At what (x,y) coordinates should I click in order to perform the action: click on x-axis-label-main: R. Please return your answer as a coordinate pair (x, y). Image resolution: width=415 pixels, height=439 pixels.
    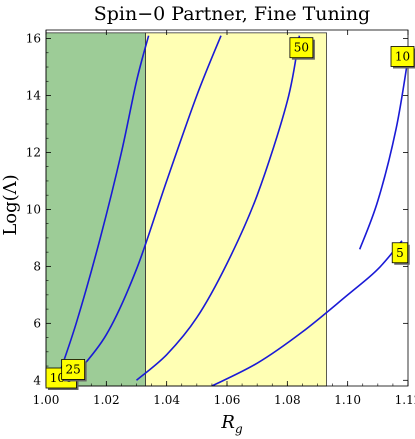
    Looking at the image, I should click on (227, 422).